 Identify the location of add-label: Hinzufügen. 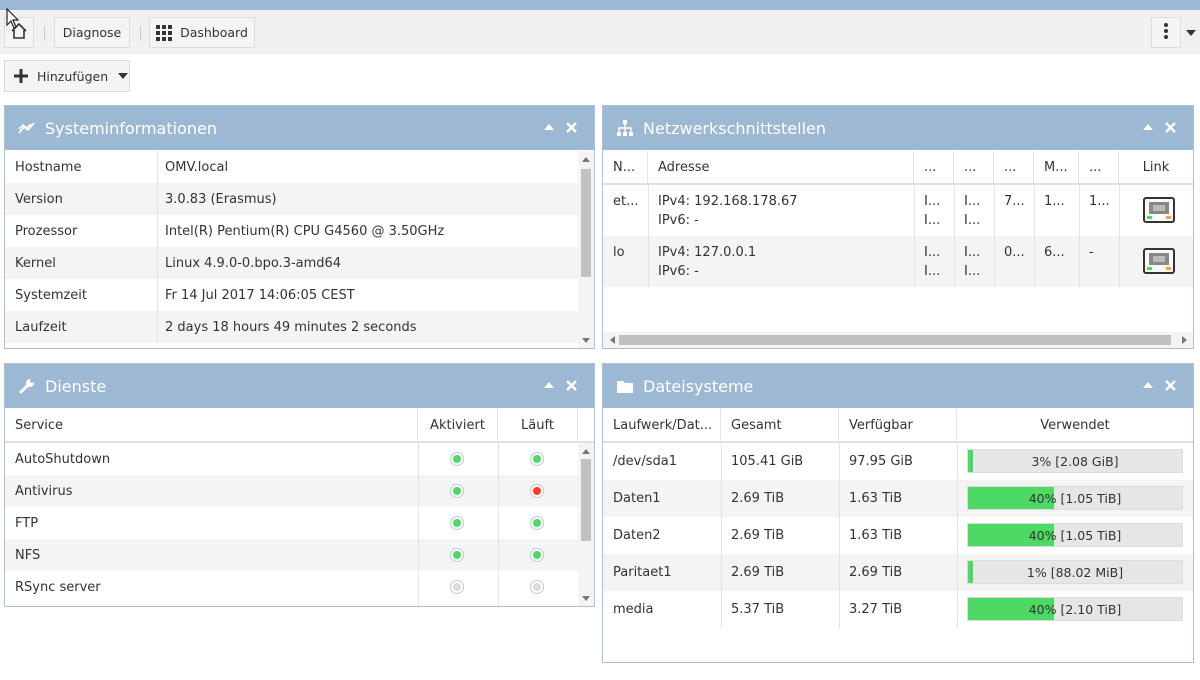
(73, 76).